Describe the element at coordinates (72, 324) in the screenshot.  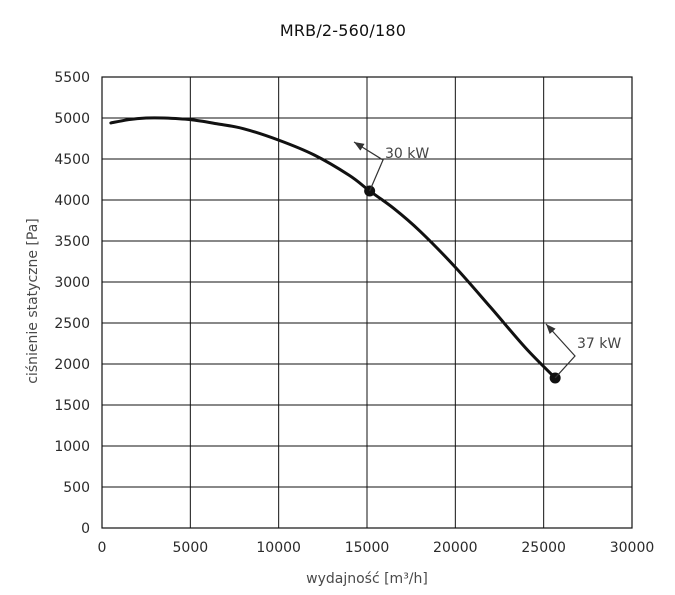
I see `y-tick-label: 2500` at that location.